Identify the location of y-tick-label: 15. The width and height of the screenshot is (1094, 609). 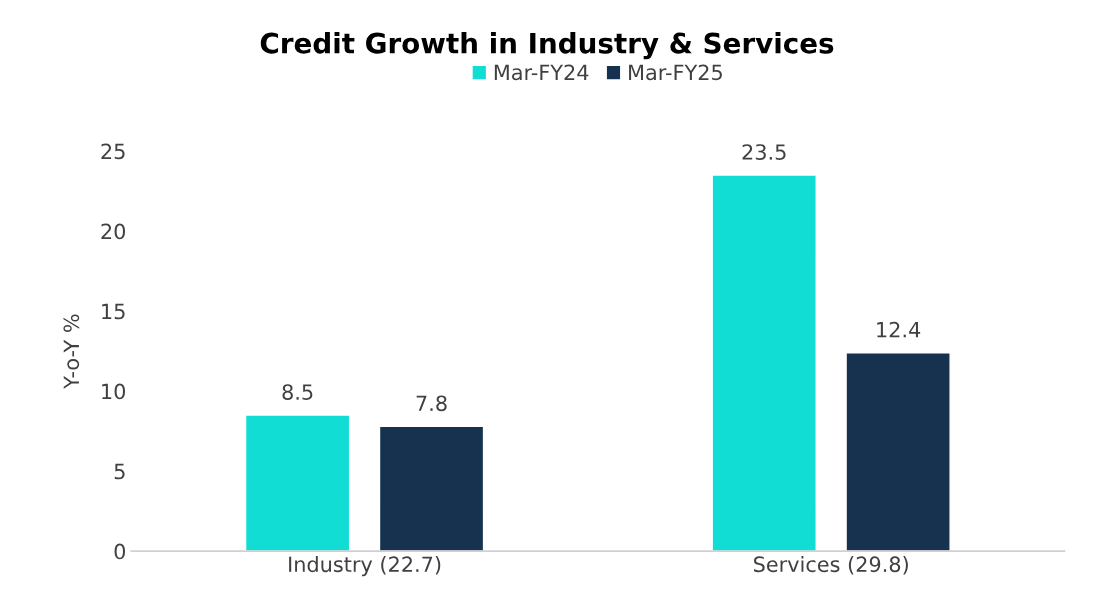
(113, 311).